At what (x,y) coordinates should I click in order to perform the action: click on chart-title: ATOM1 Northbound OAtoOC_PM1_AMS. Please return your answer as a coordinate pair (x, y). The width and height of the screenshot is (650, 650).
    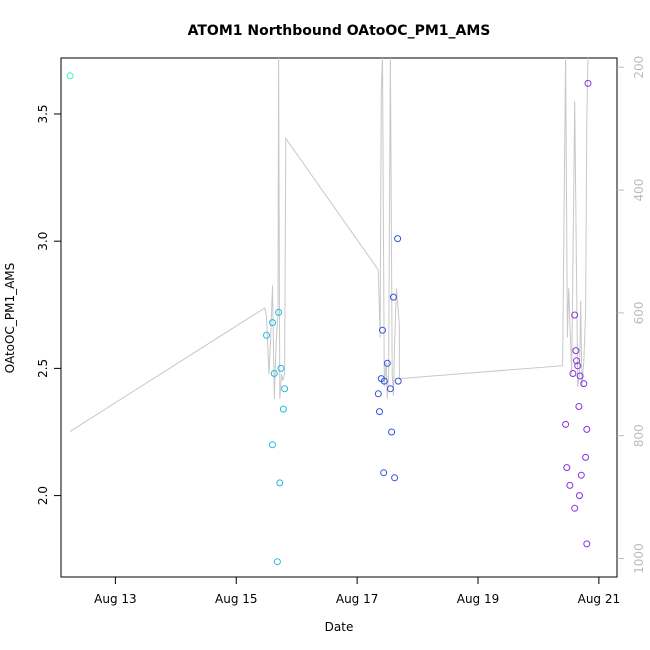
    Looking at the image, I should click on (339, 31).